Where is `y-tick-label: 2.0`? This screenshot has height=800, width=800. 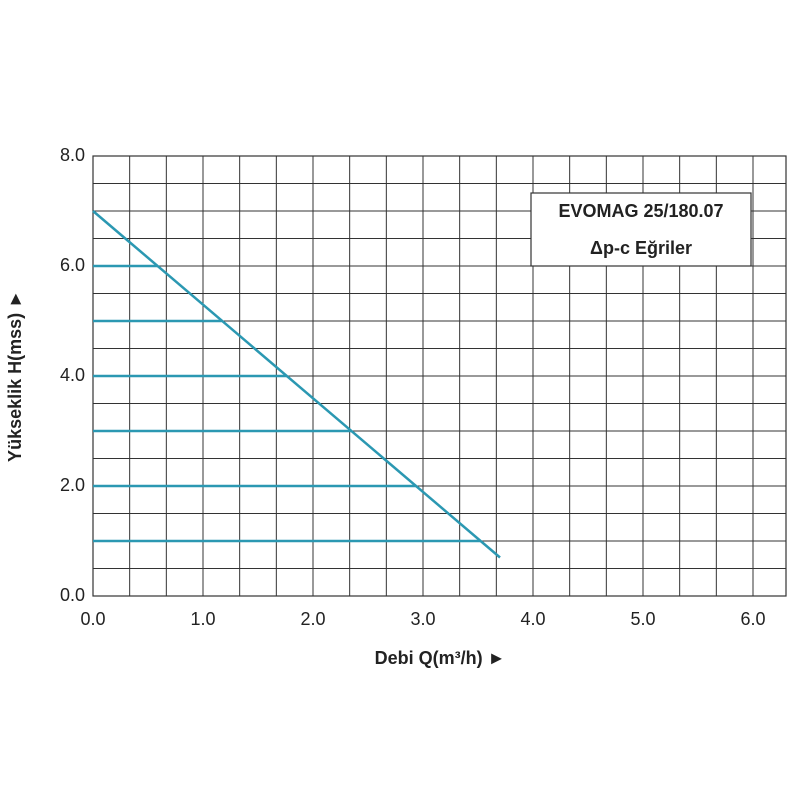
y-tick-label: 2.0 is located at coordinates (72, 485).